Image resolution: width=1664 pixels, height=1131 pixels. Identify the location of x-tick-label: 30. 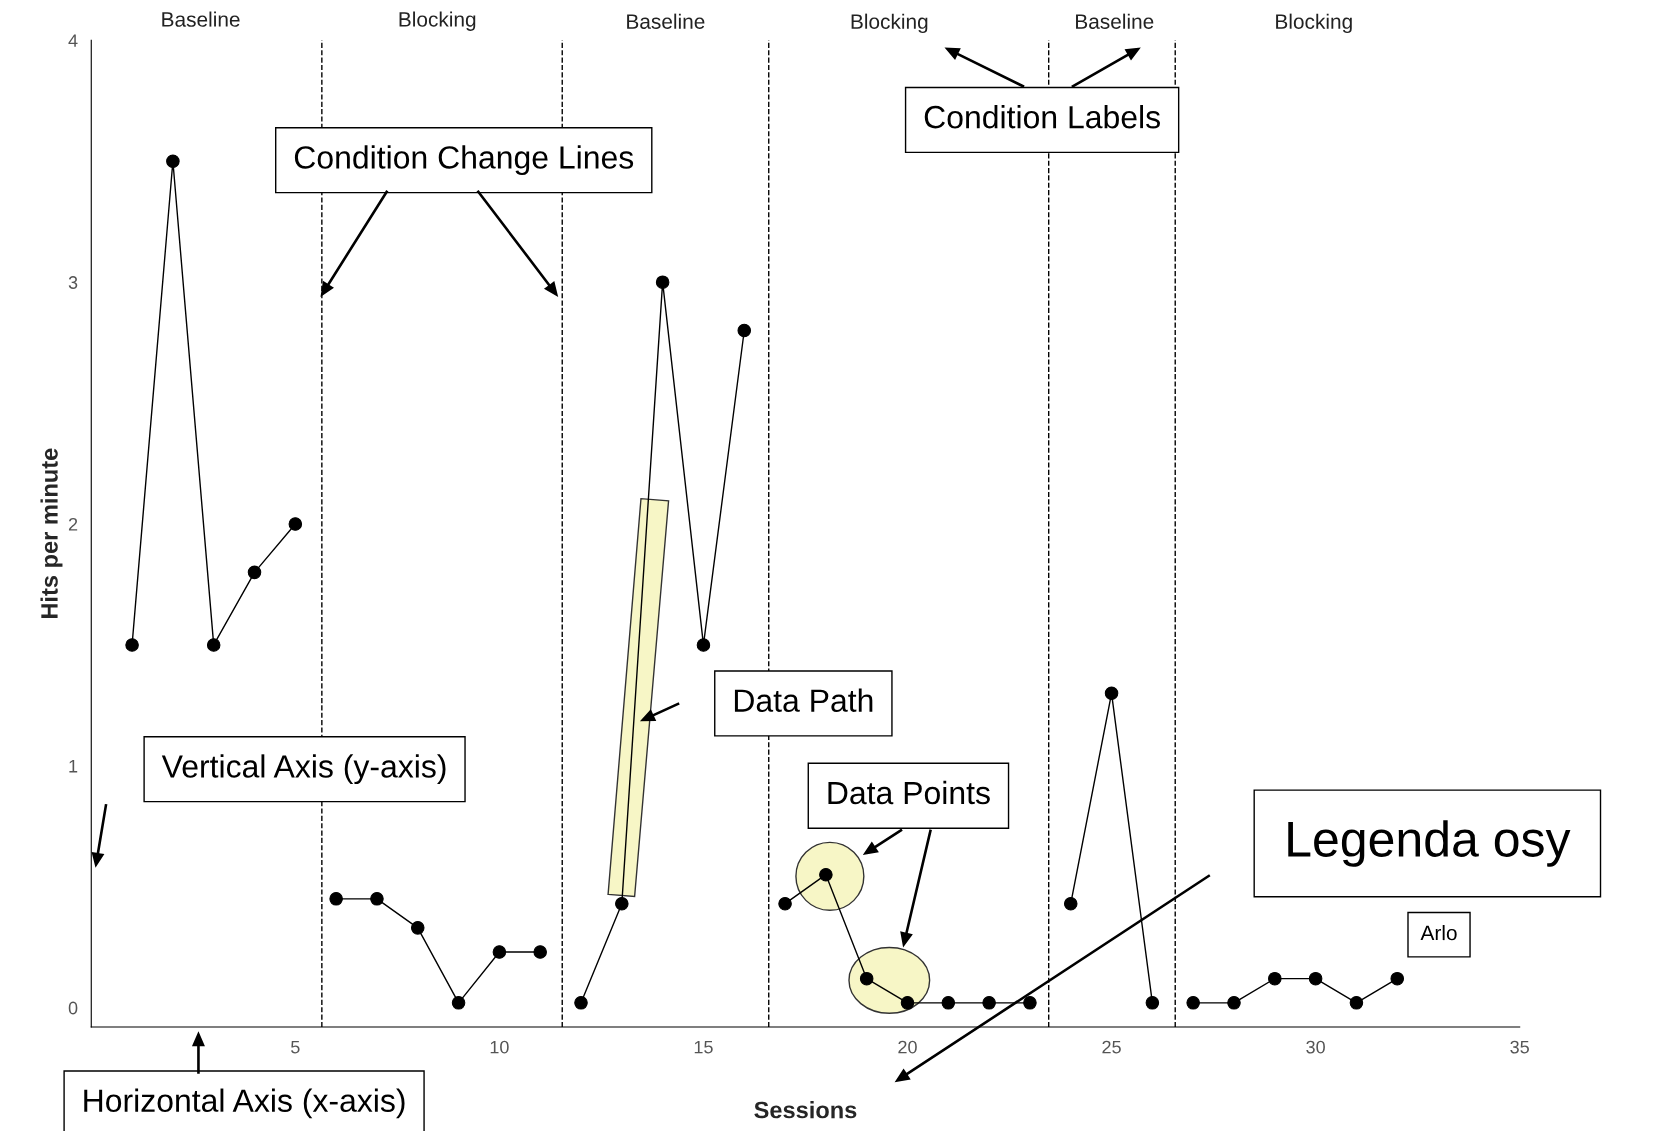
(1315, 1047).